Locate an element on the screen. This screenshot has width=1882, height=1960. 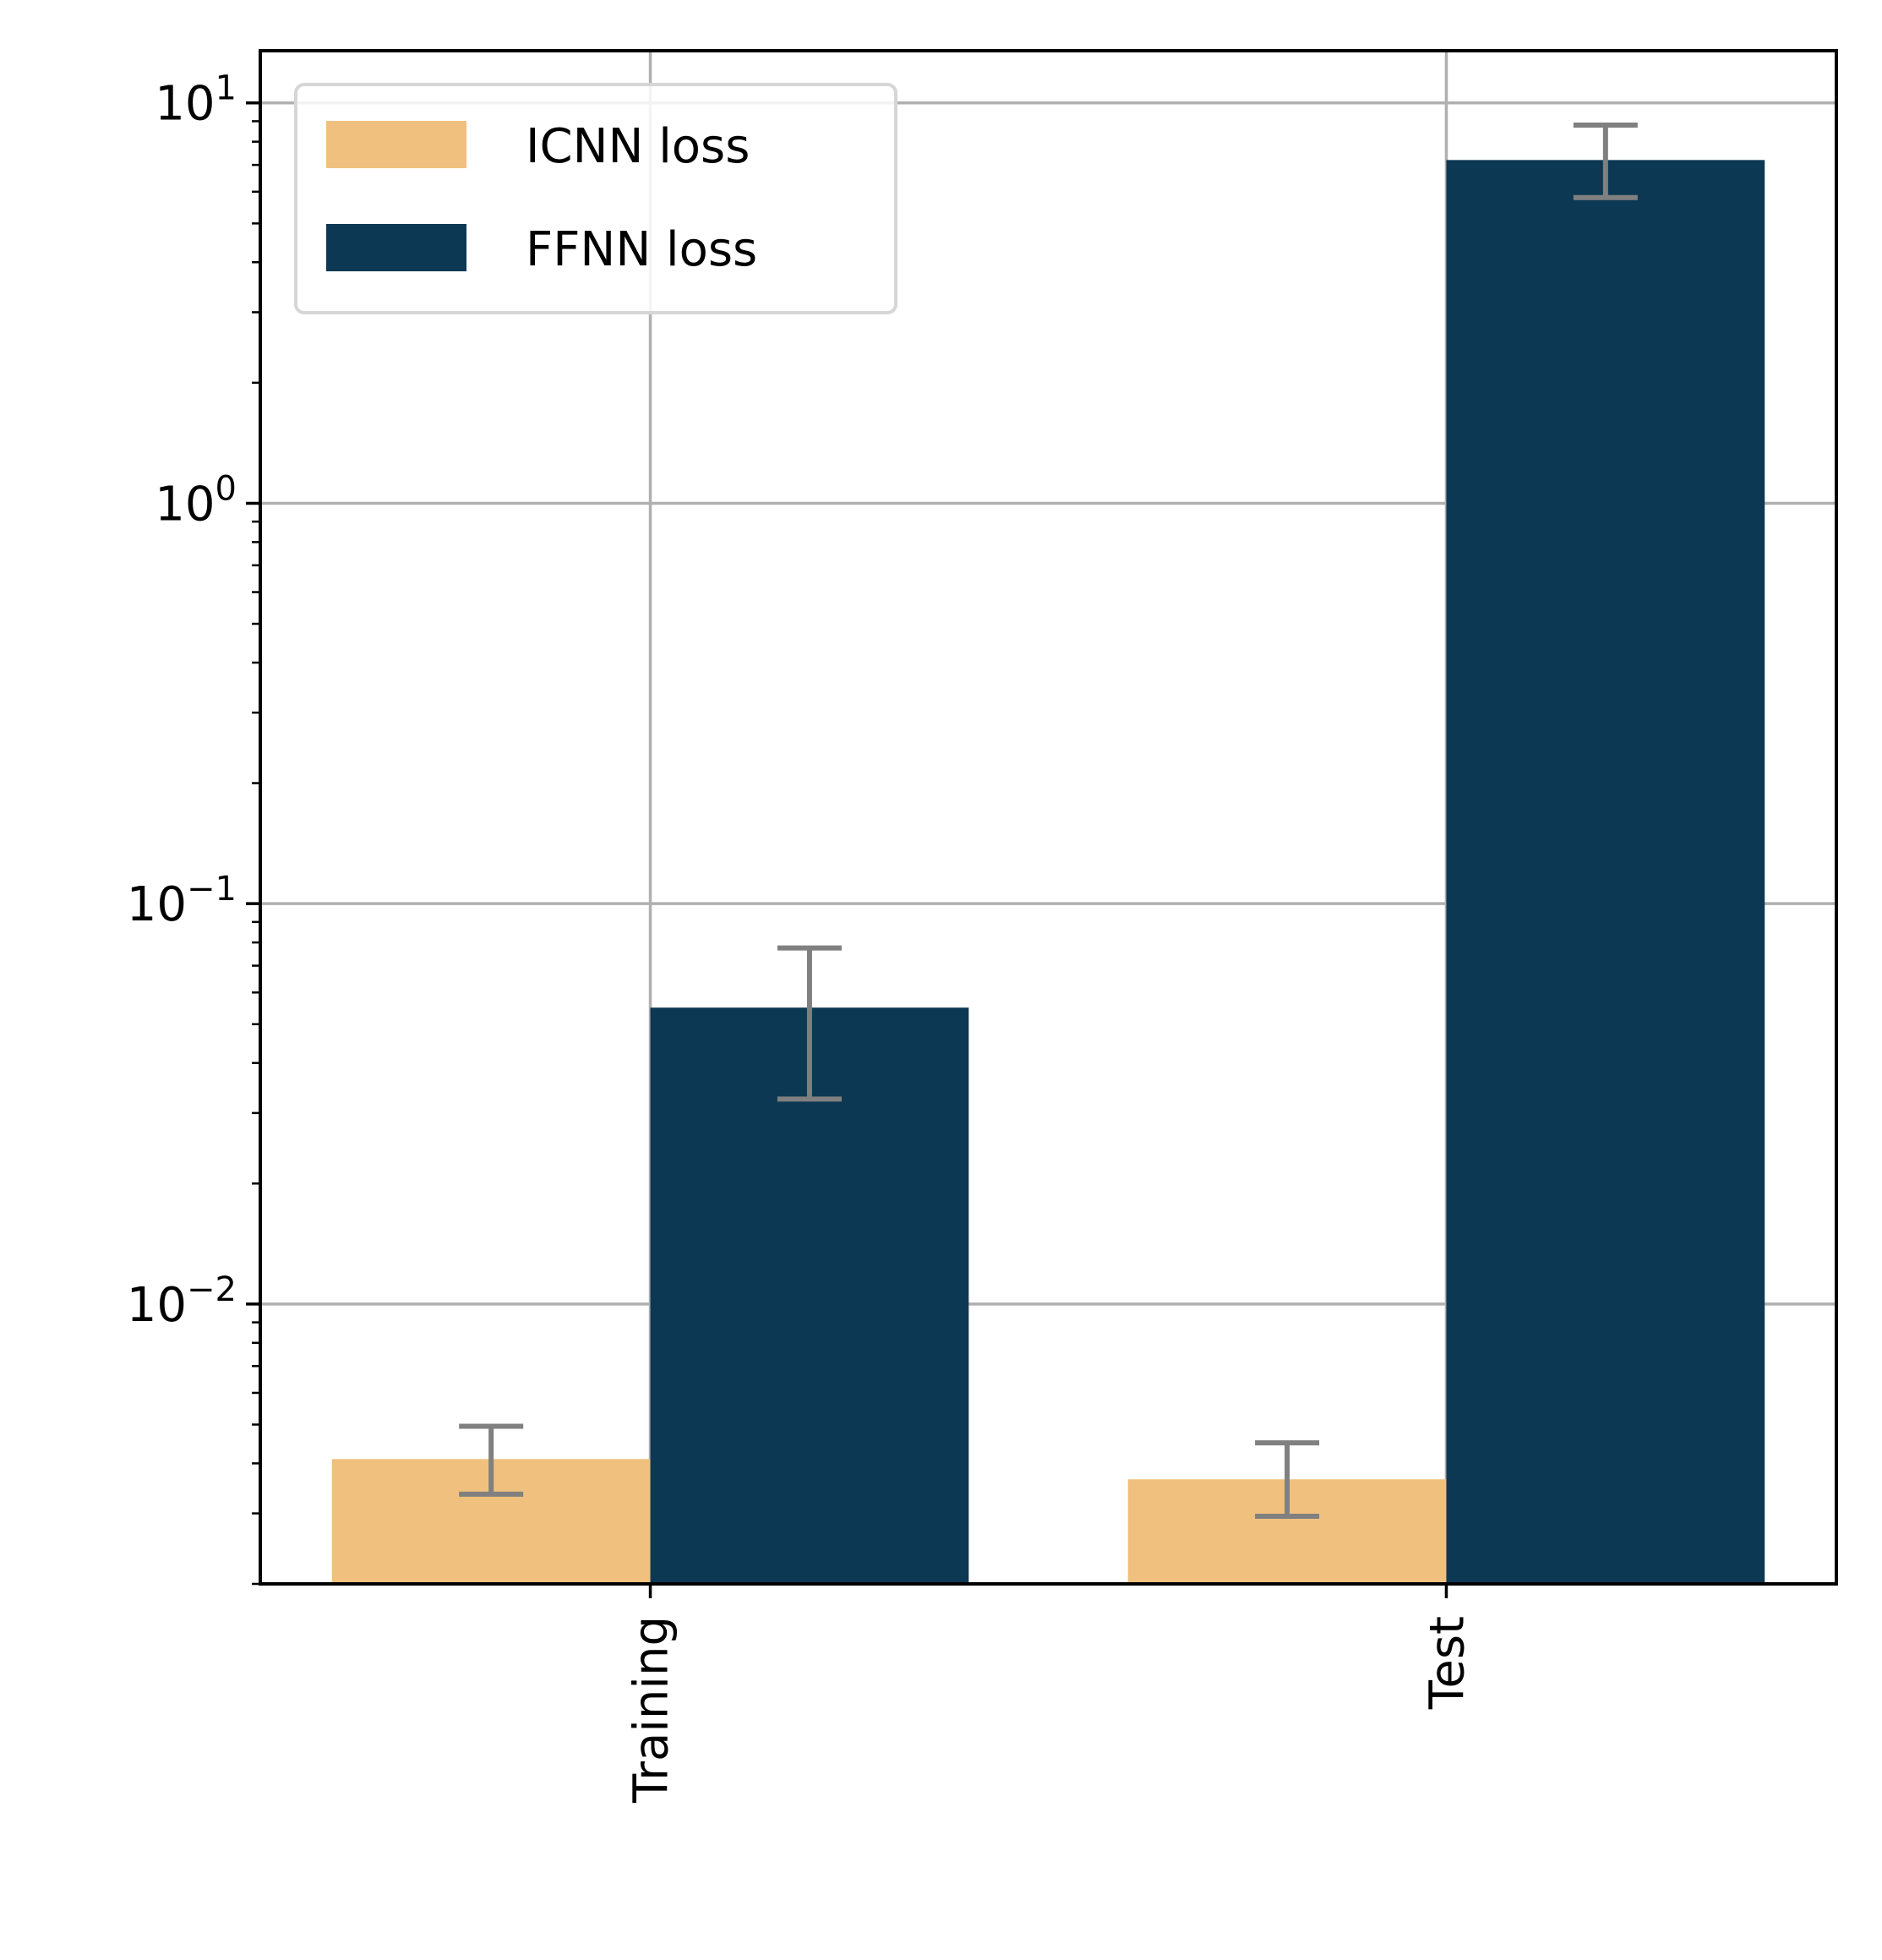
x-axis: Training Test is located at coordinates (1050, 1694).